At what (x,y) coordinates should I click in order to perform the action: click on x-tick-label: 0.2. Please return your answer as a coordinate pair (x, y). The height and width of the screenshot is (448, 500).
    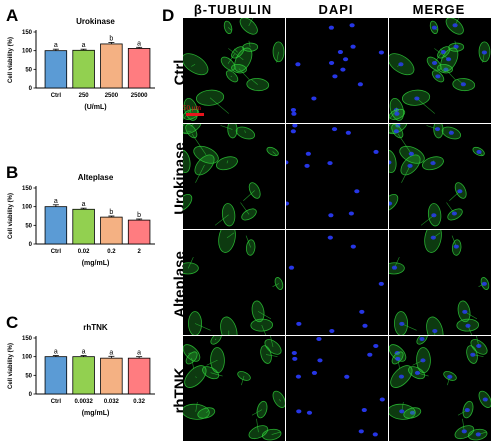
    Looking at the image, I should click on (111, 252).